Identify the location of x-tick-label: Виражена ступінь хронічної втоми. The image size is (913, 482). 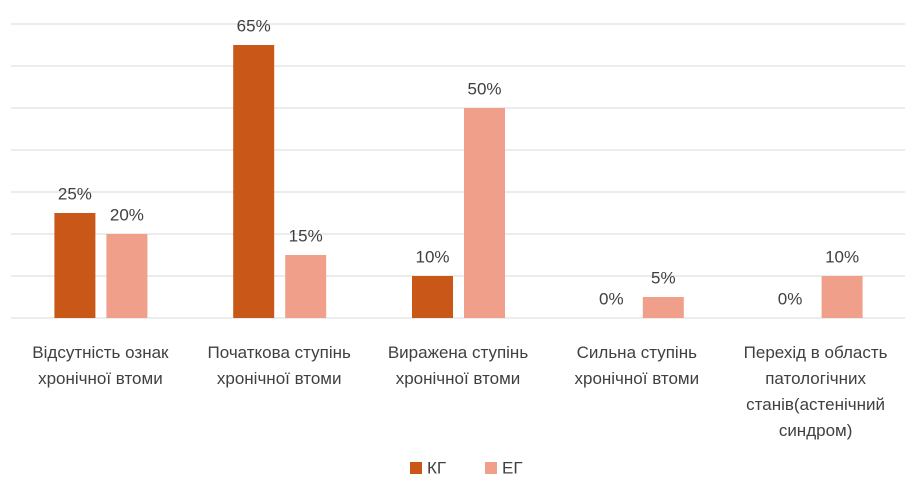
(458, 365).